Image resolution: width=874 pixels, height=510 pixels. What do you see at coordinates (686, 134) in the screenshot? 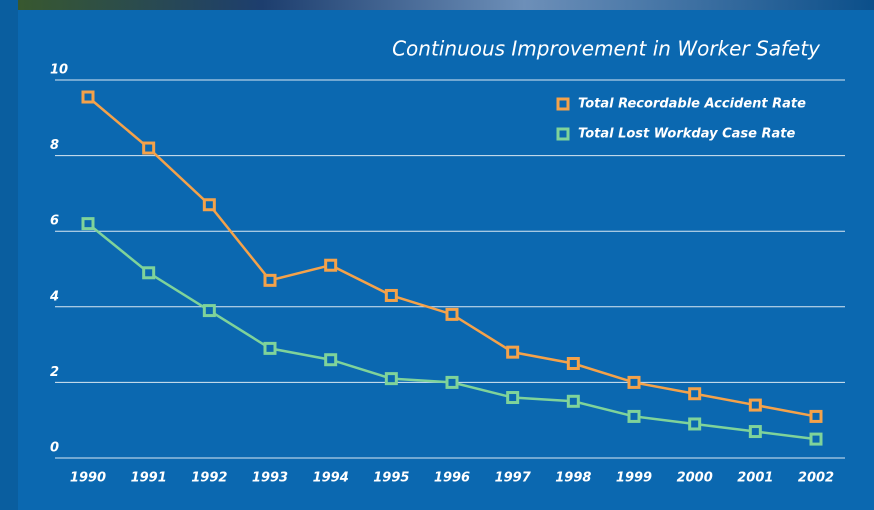
I see `legend-label: Total Lost Workday Case Rate` at bounding box center [686, 134].